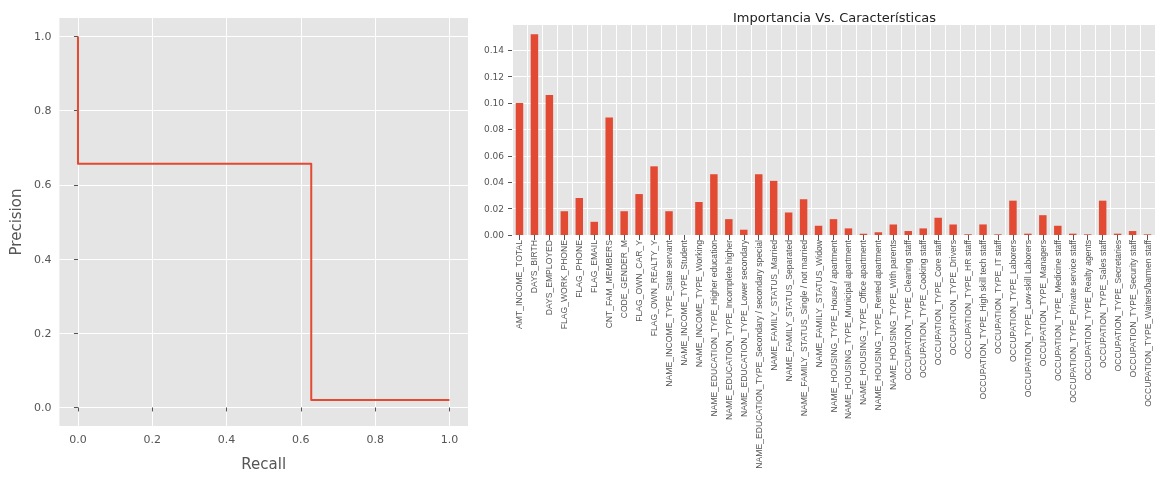  I want to click on x-tick-label: FLAG_OWN_REALTY_Y, so click(654, 288).